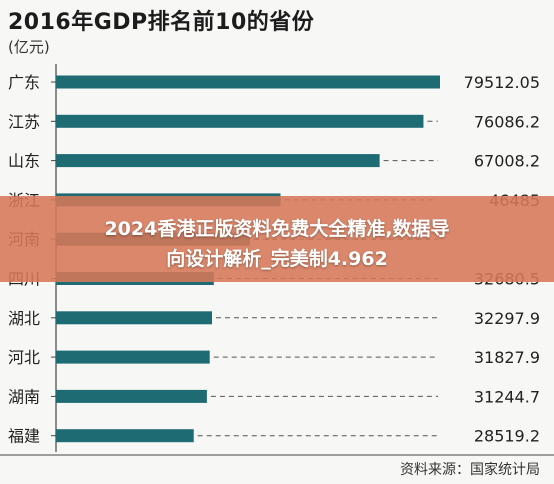  I want to click on category-label: 湖南, so click(24, 396).